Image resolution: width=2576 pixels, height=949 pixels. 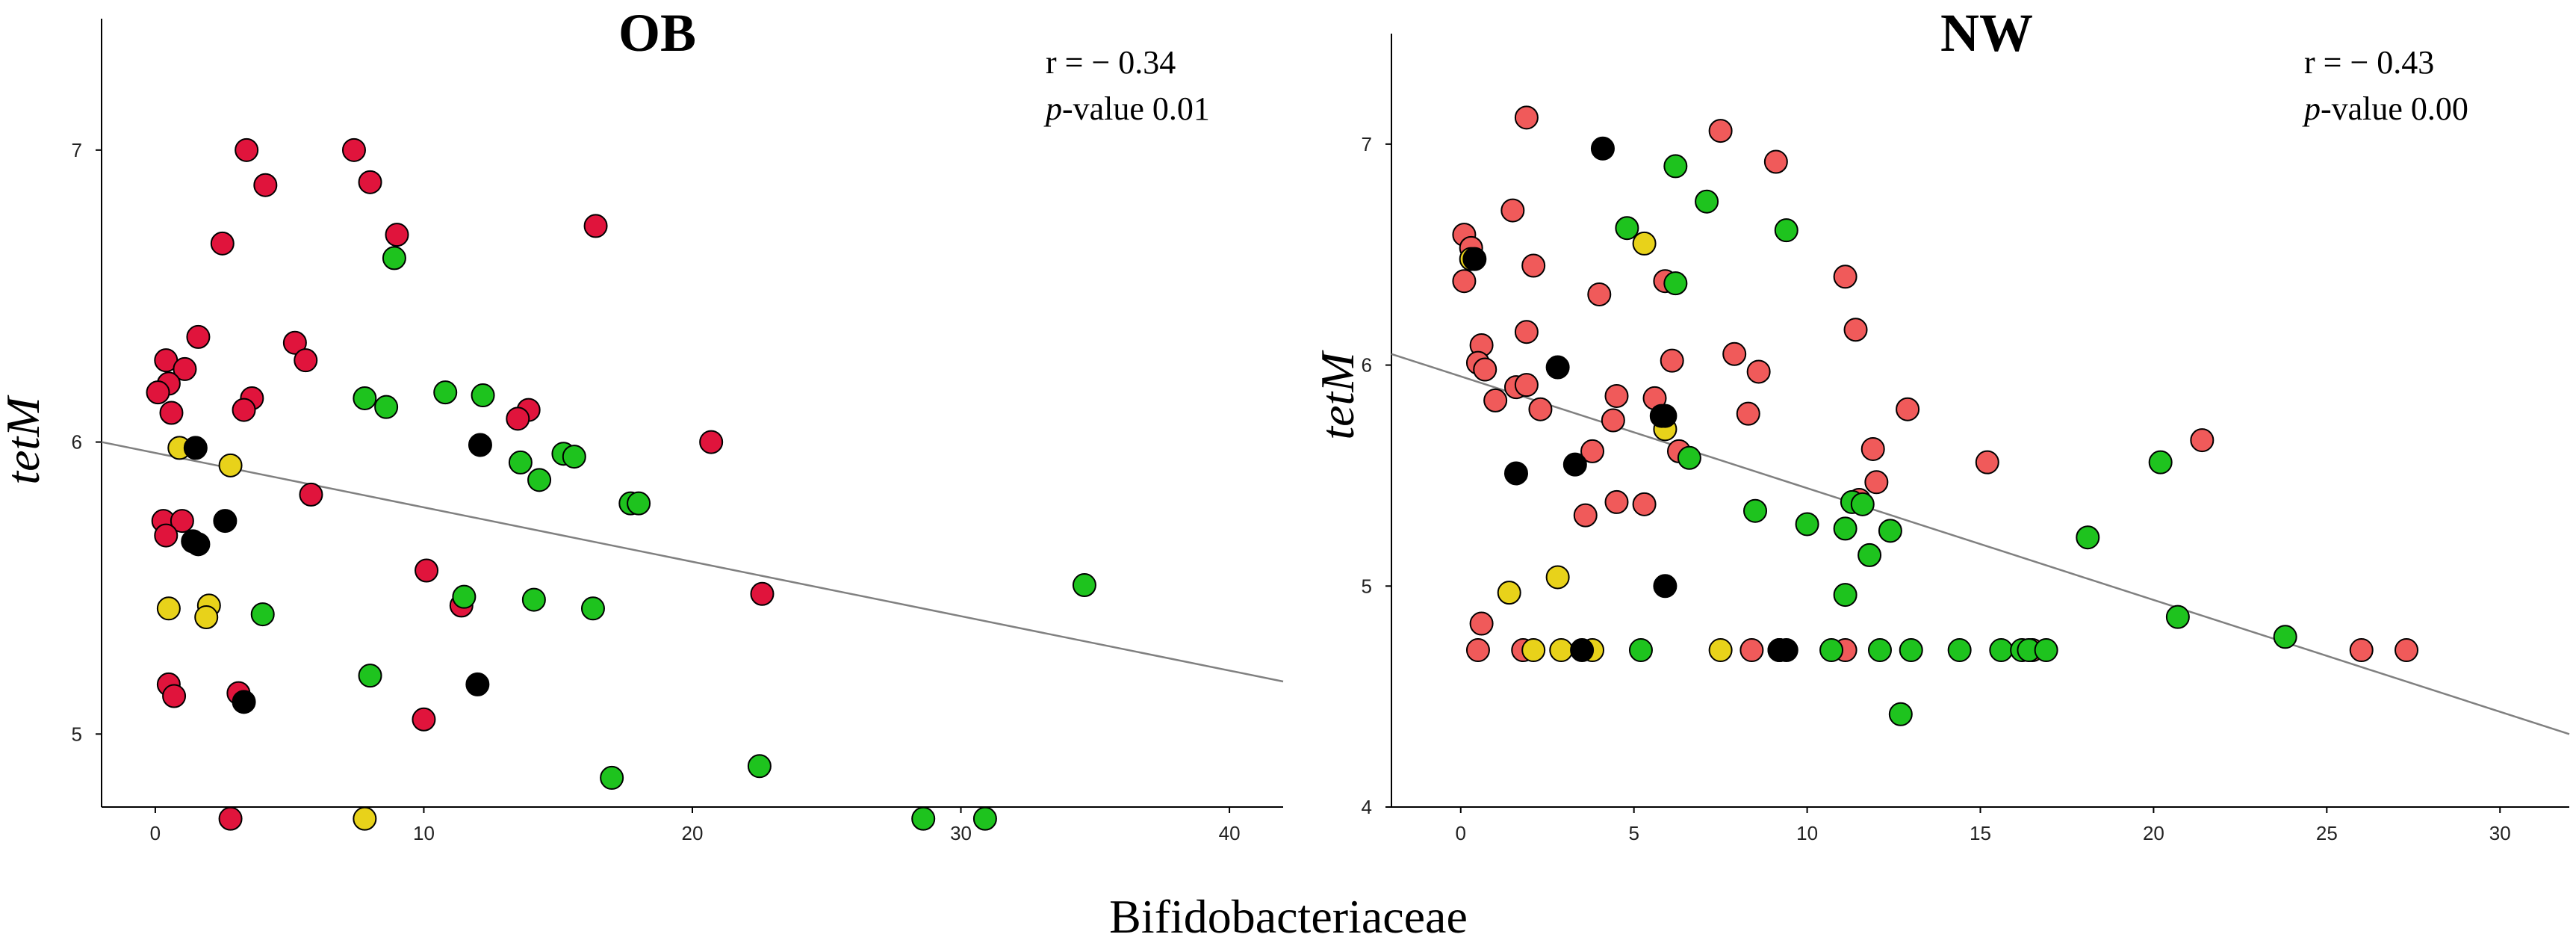 I want to click on ob-x-tick-label: 10, so click(x=424, y=833).